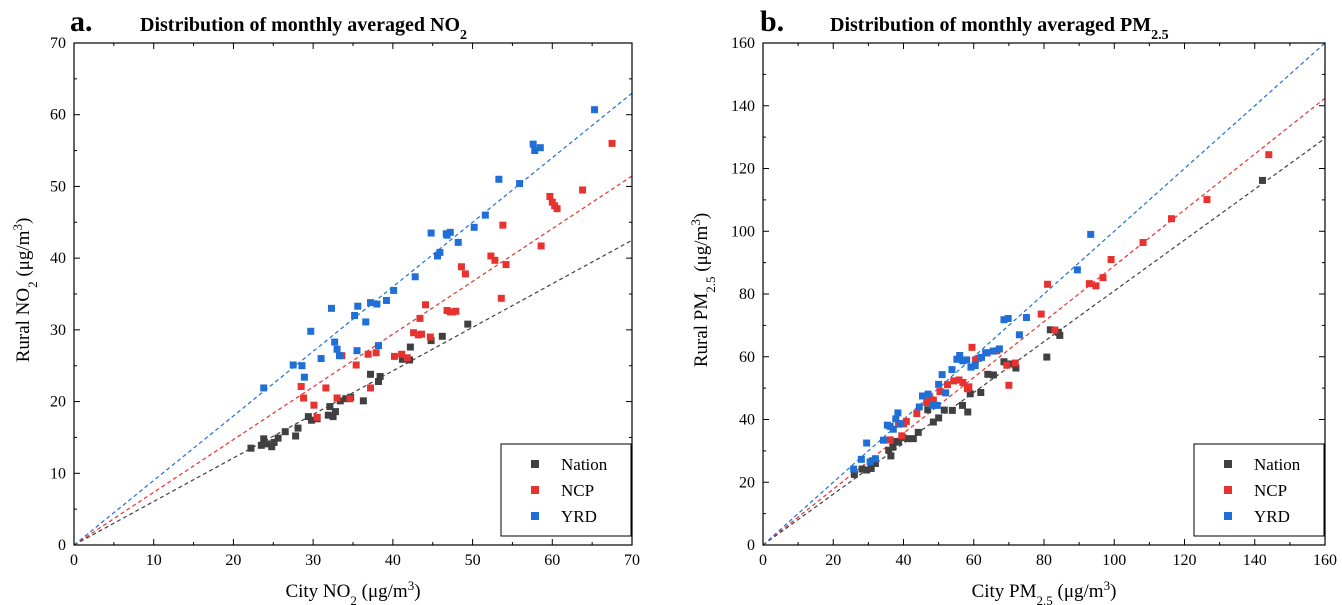 Image resolution: width=1342 pixels, height=605 pixels. What do you see at coordinates (584, 464) in the screenshot?
I see `panel-a-legend-label-nation: Nation` at bounding box center [584, 464].